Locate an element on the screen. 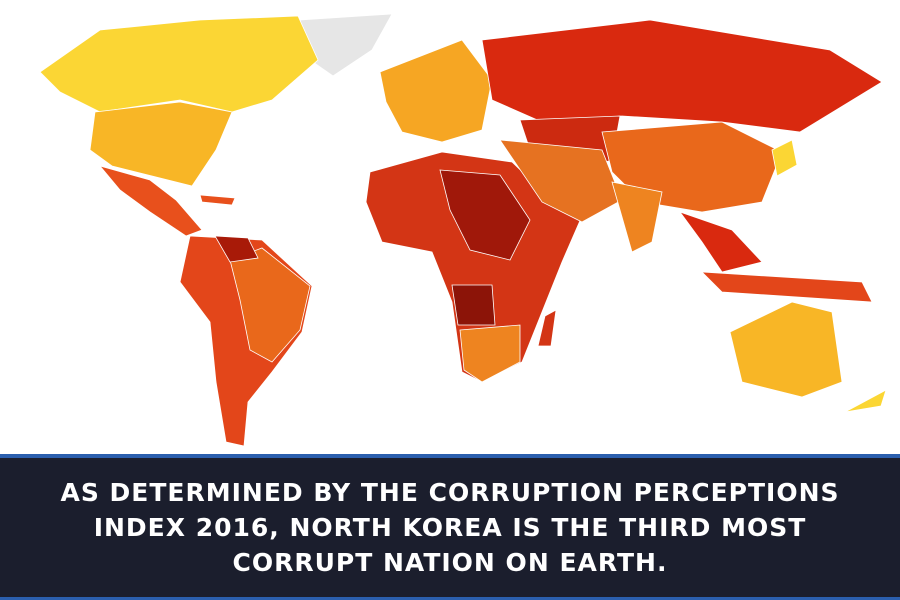  caption-line: CORRUPT NATION ON EARTH. is located at coordinates (450, 562).